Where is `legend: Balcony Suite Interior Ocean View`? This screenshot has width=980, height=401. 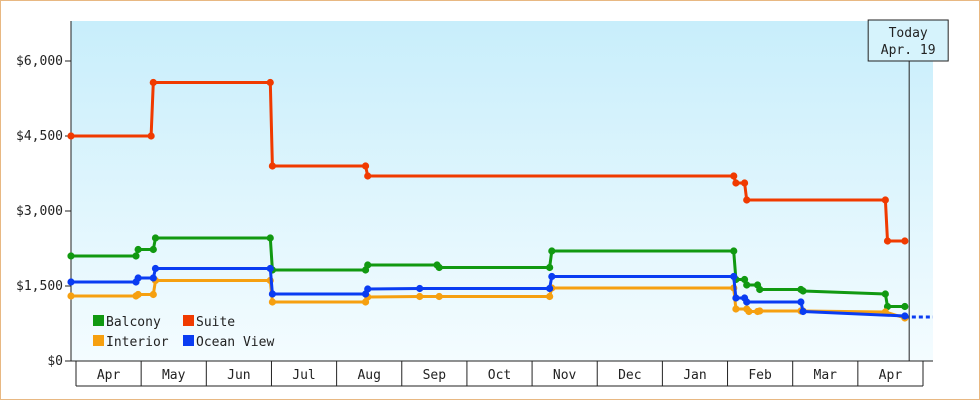
legend: Balcony Suite Interior Ocean View is located at coordinates (183, 332).